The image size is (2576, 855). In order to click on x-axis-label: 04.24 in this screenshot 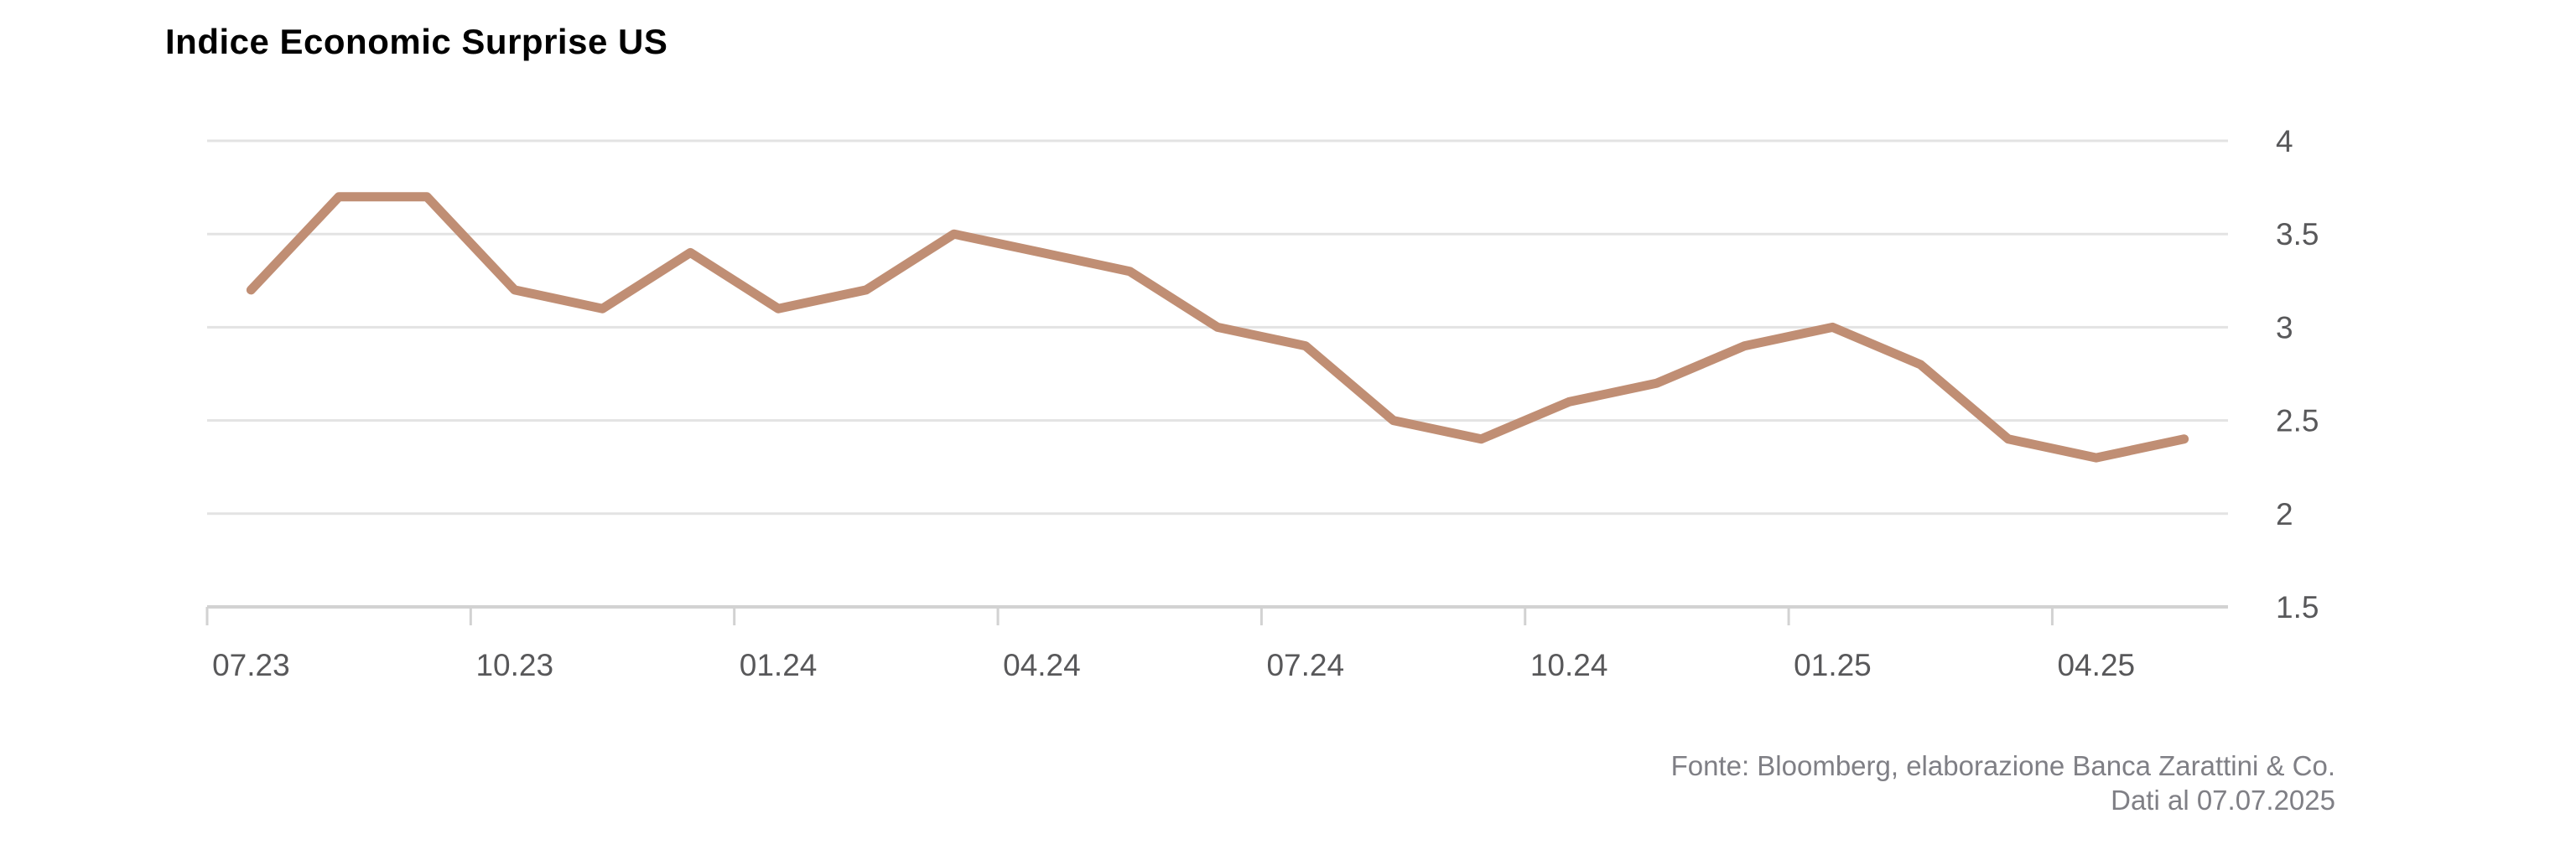, I will do `click(1042, 665)`.